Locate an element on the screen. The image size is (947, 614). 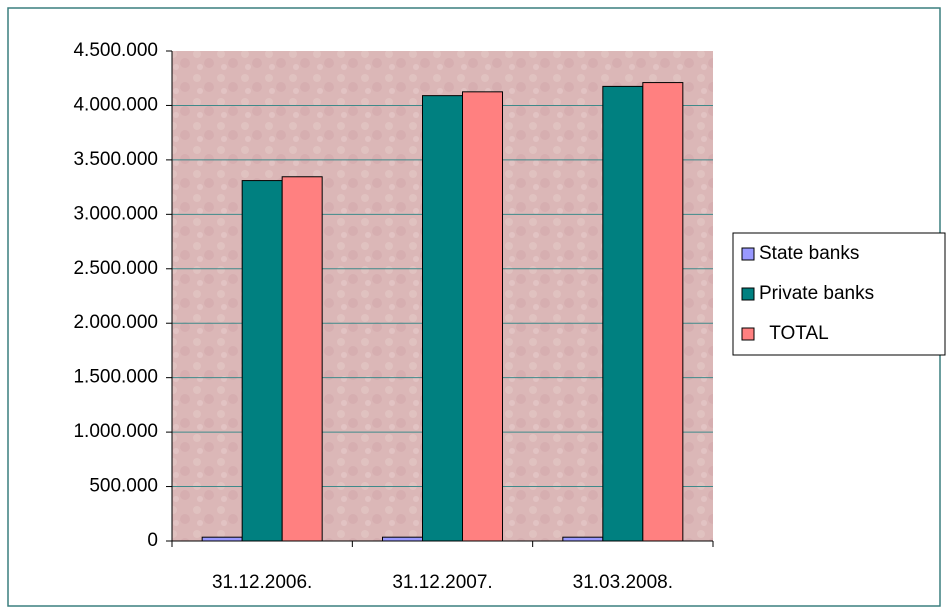
y-tick-label: 3.500.000 is located at coordinates (115, 159).